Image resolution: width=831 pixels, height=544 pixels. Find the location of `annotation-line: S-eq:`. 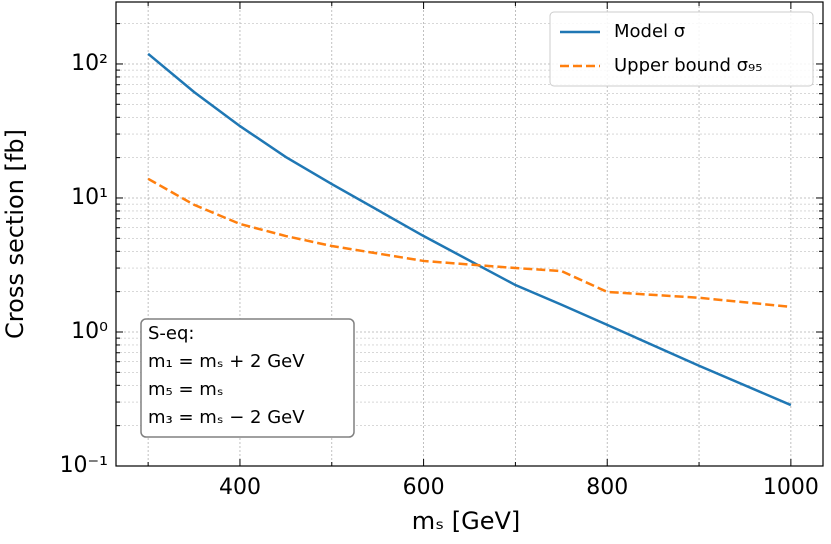

annotation-line: S-eq: is located at coordinates (171, 333).